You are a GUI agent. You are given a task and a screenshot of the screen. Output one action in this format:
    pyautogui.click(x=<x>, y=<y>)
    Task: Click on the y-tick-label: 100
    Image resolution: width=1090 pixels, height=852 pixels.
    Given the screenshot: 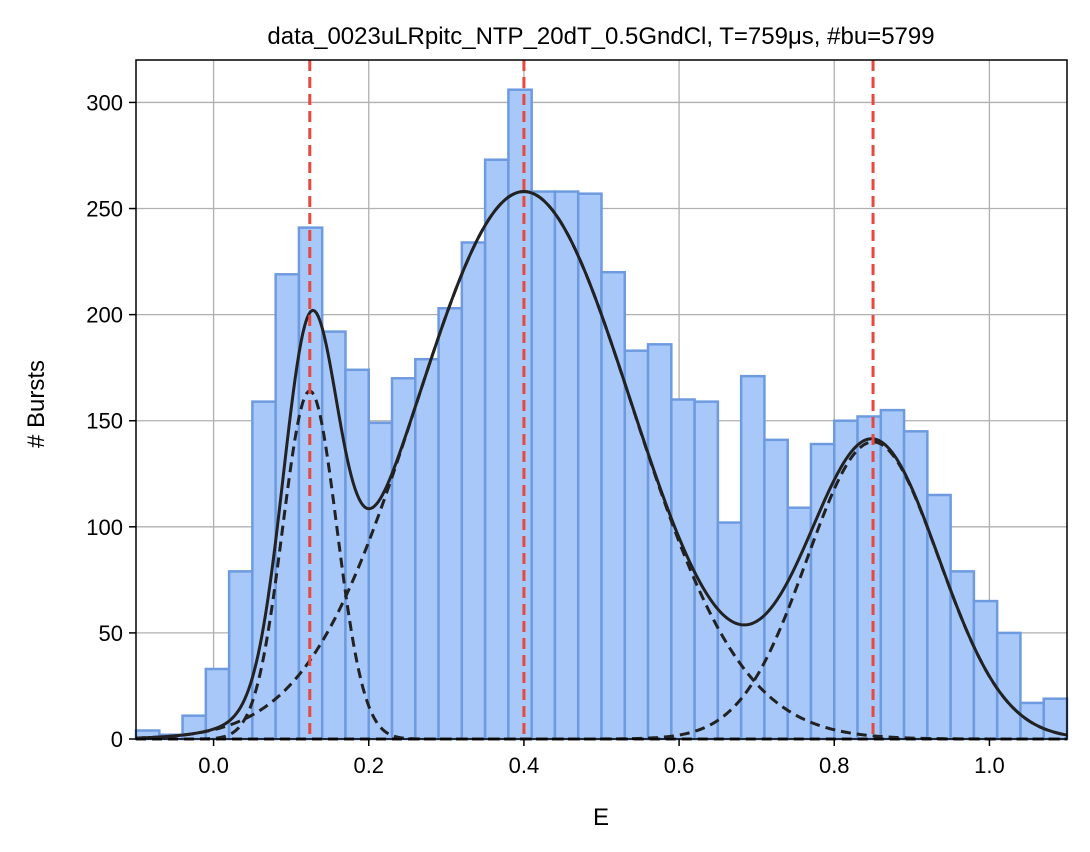 What is the action you would take?
    pyautogui.click(x=104, y=527)
    